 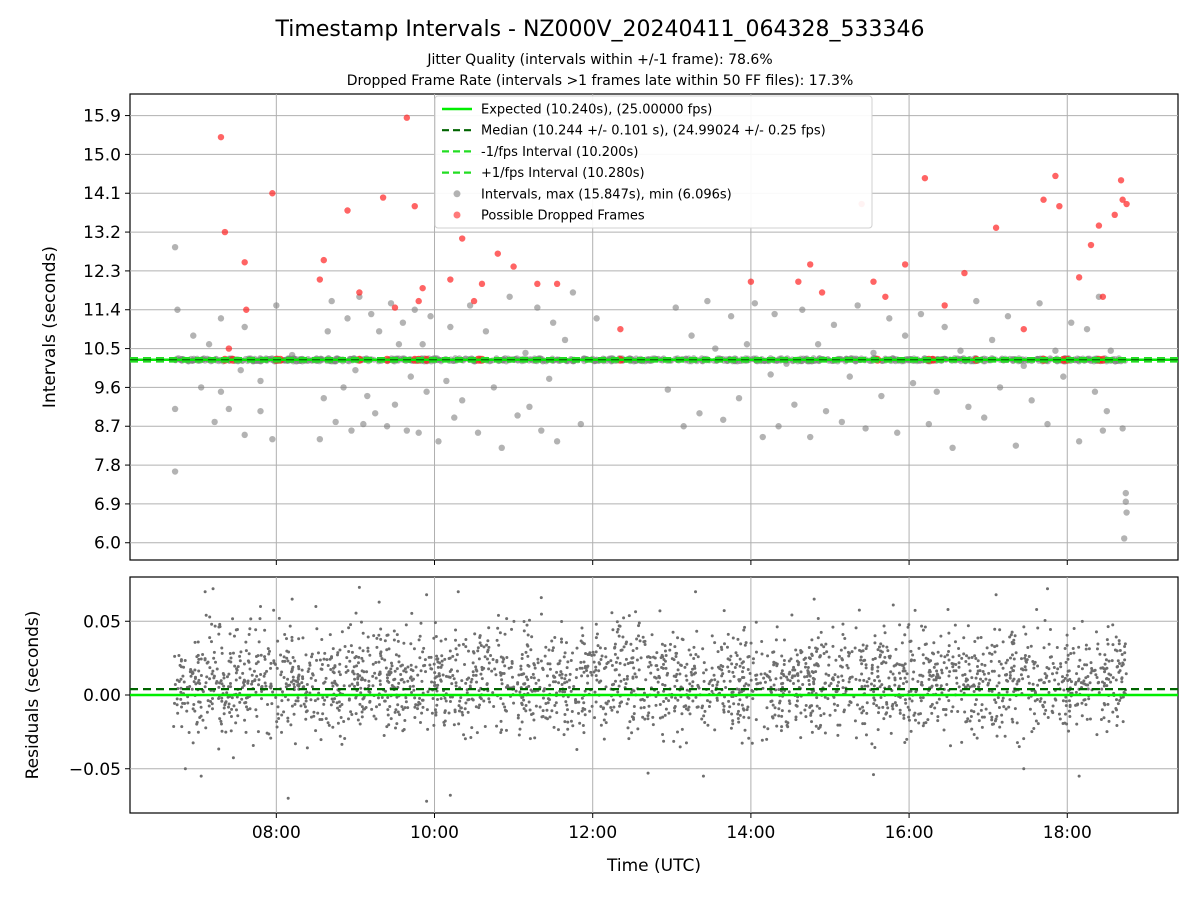 What do you see at coordinates (653, 866) in the screenshot?
I see `bottom-xlabel: Time (UTC)` at bounding box center [653, 866].